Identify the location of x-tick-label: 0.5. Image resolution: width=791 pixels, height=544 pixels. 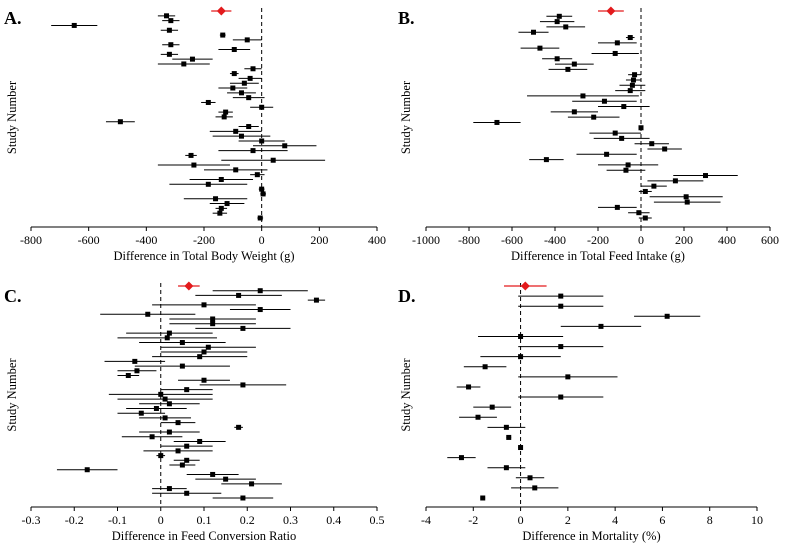
(377, 520).